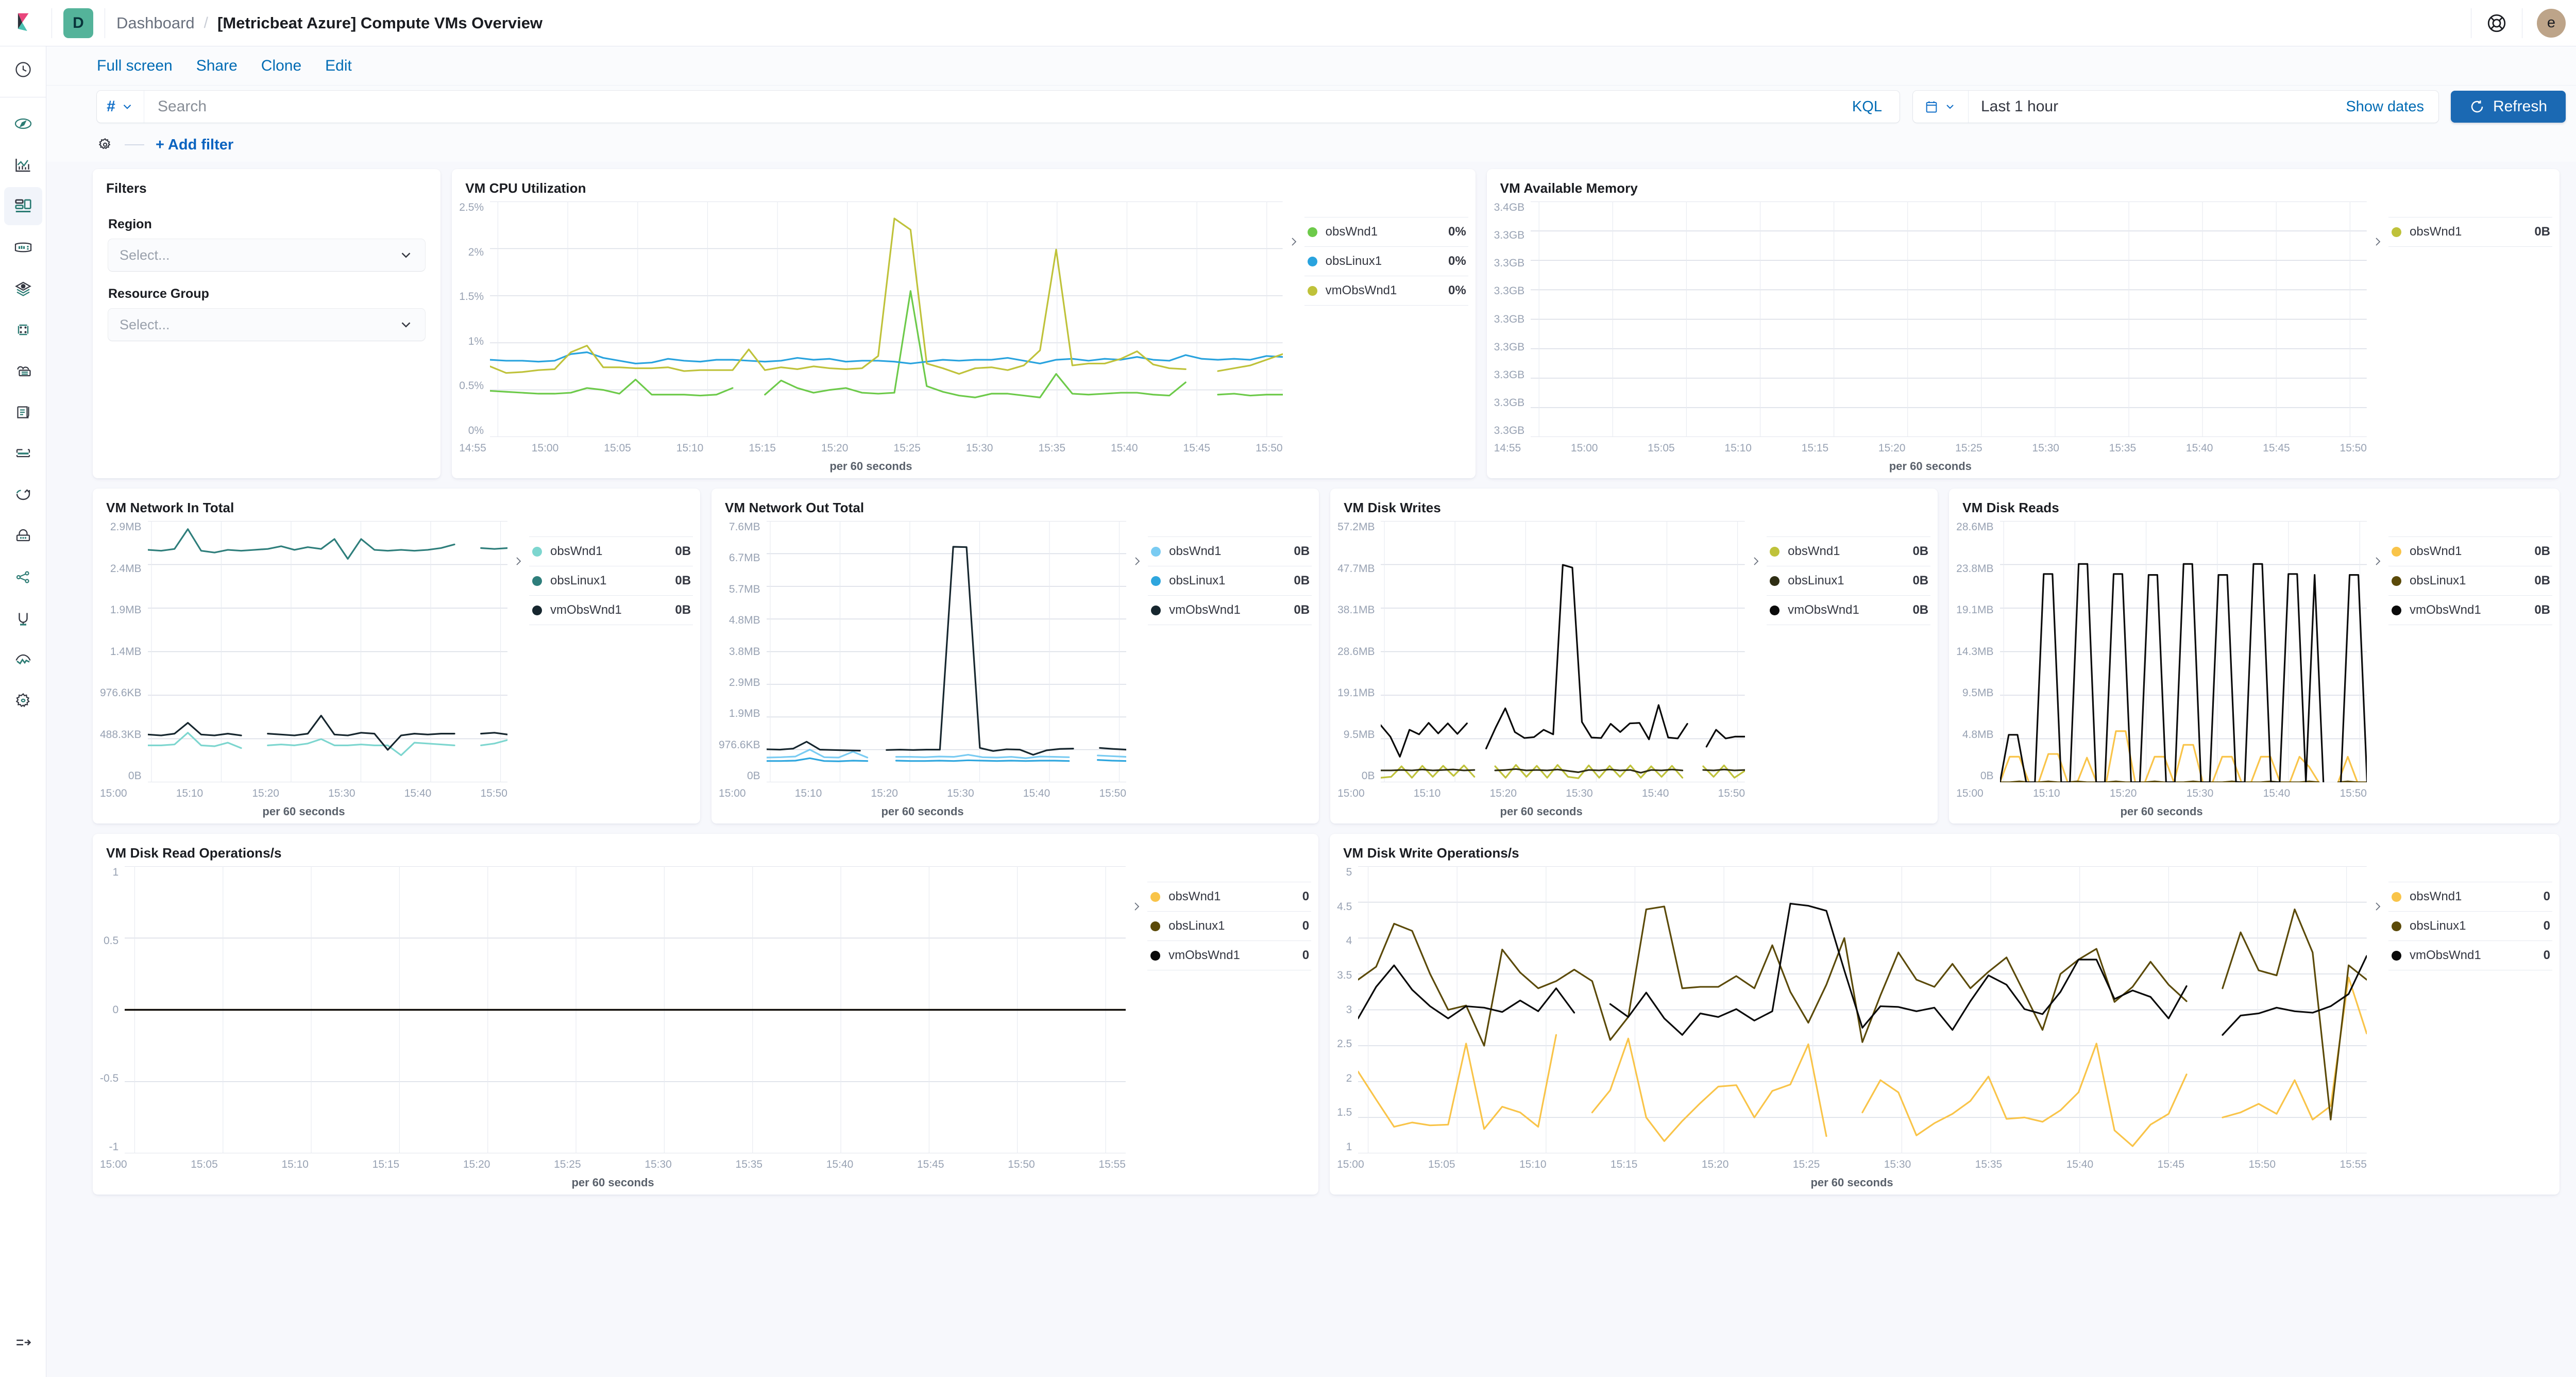  What do you see at coordinates (23, 618) in the screenshot?
I see `sidebar-item-monitoring` at bounding box center [23, 618].